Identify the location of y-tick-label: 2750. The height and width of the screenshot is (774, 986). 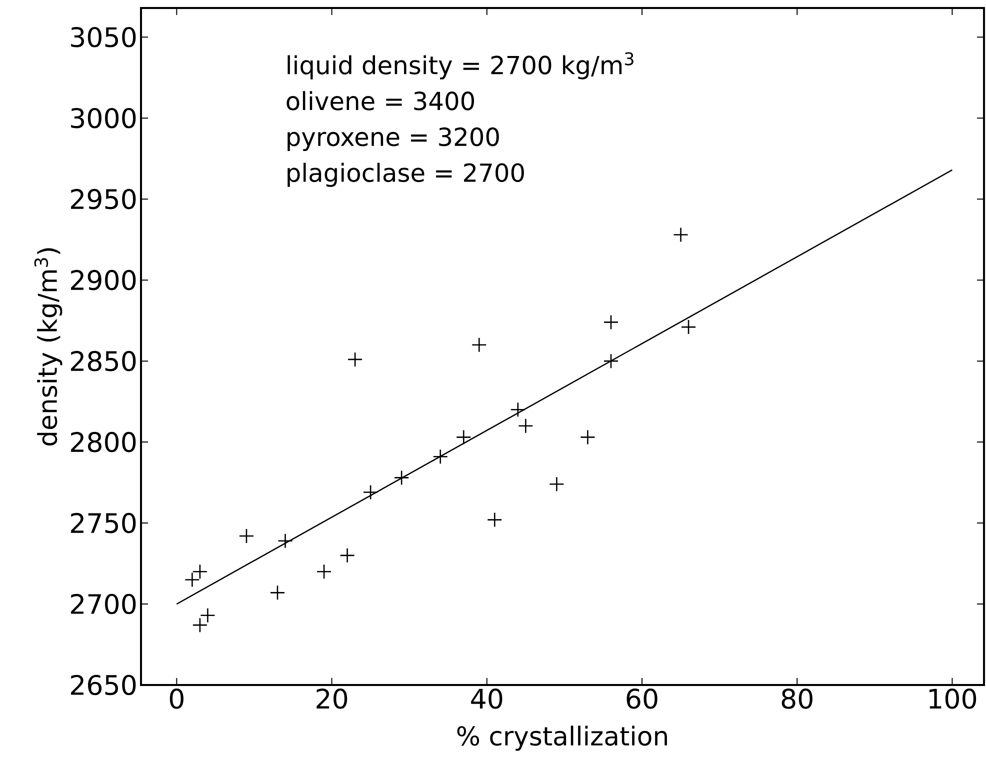
(103, 523).